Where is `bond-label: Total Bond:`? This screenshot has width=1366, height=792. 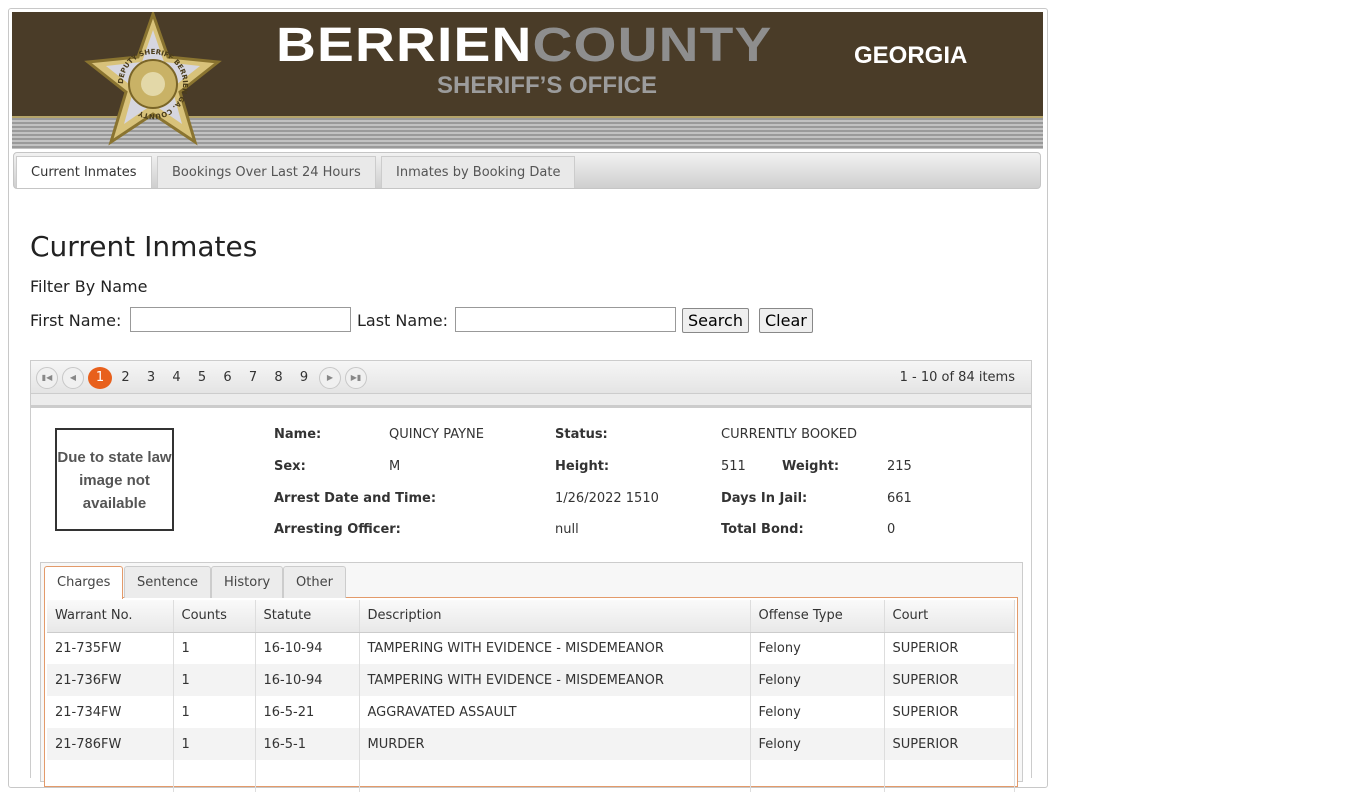
bond-label: Total Bond: is located at coordinates (762, 529).